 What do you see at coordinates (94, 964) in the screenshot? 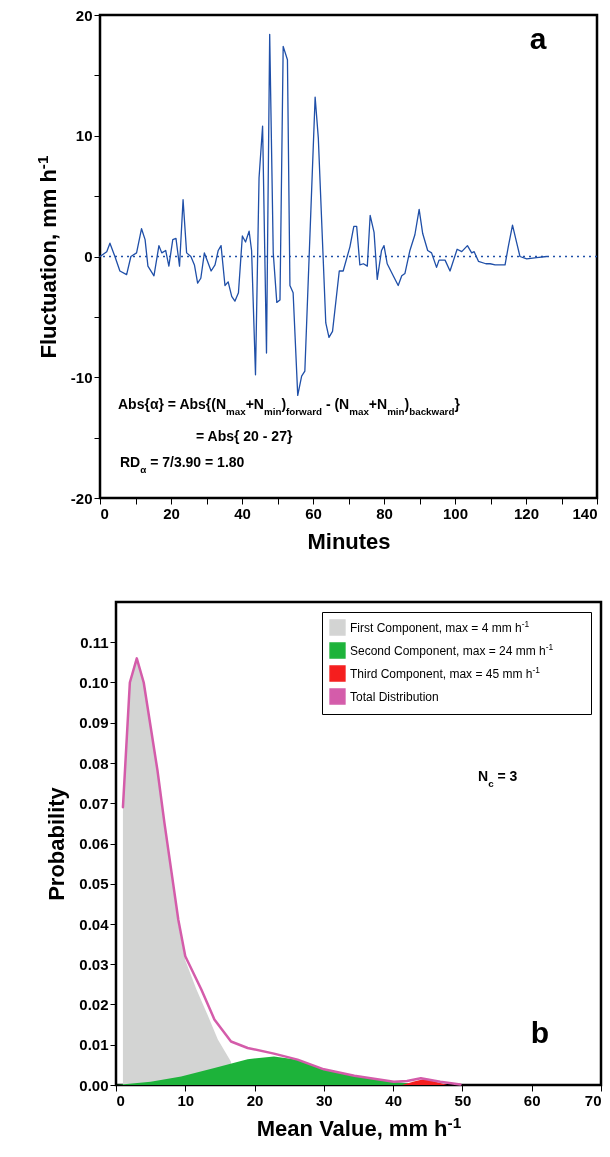
I see `y-tick-label: 0.03` at bounding box center [94, 964].